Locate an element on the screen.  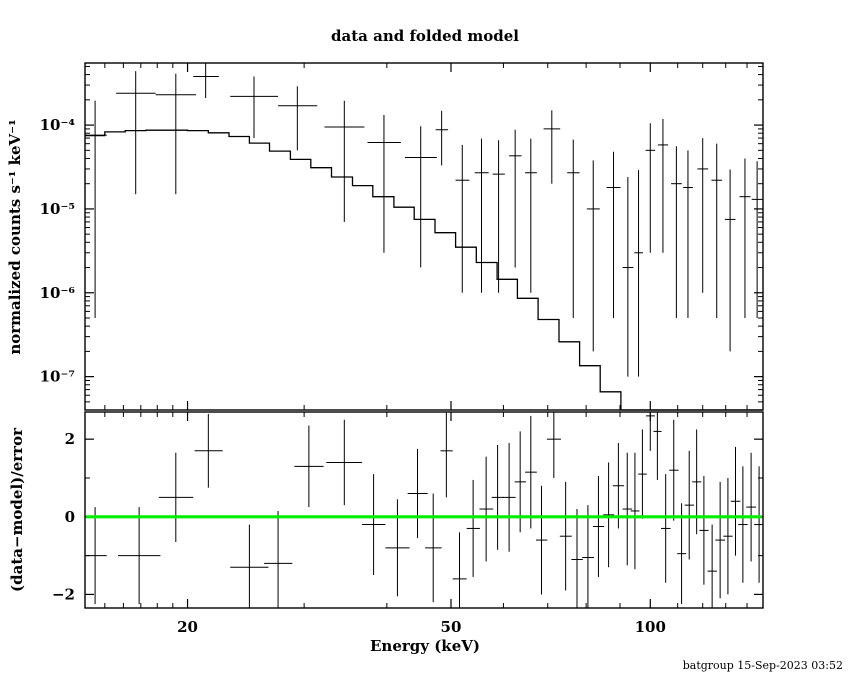
y-axis-label-residuals: (data−model)/error is located at coordinates (17, 509).